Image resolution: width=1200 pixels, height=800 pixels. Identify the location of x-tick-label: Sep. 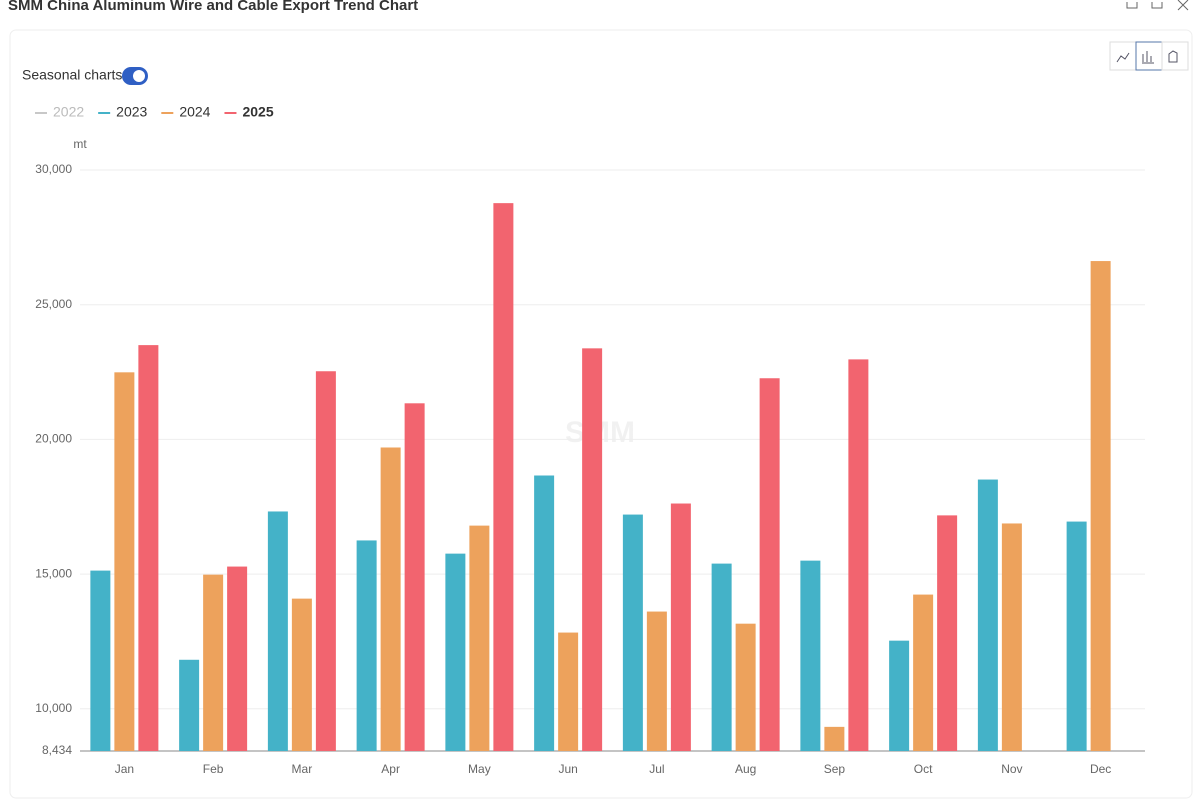
(835, 769).